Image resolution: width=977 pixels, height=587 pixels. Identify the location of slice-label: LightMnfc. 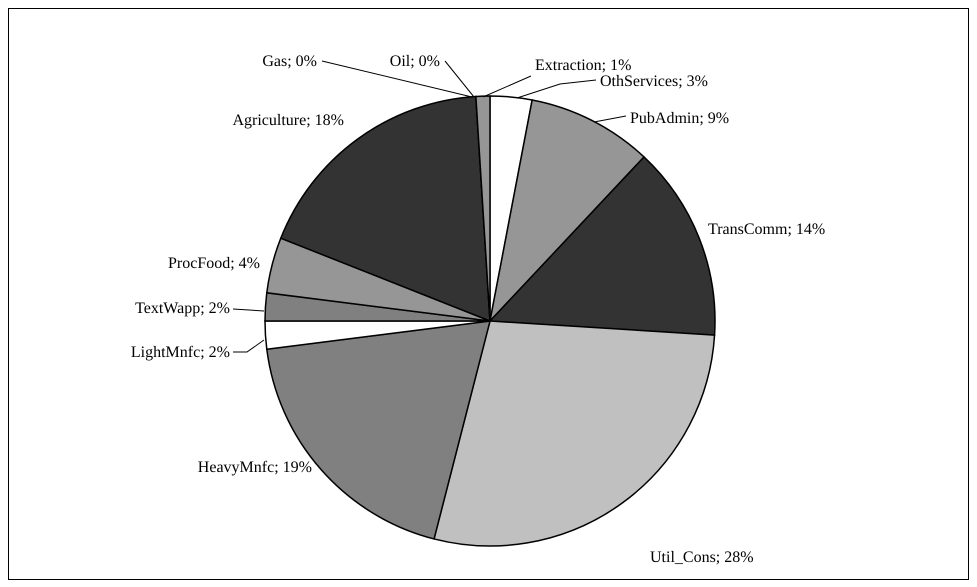
(165, 352).